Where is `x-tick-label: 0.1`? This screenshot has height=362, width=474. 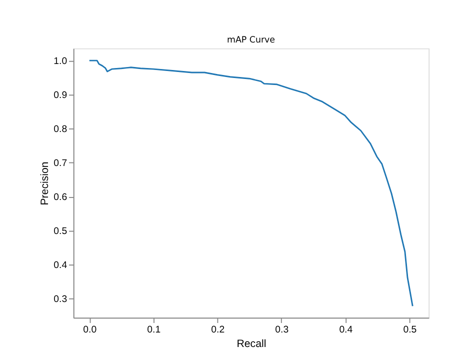
x-tick-label: 0.1 is located at coordinates (154, 330).